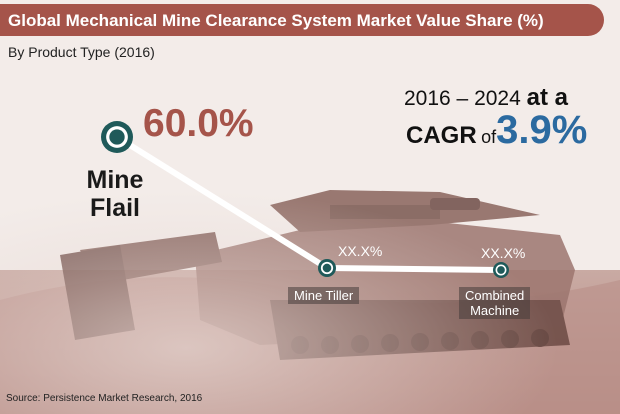  Describe the element at coordinates (360, 251) in the screenshot. I see `value-label-mine-tiller: XX.X%` at that location.